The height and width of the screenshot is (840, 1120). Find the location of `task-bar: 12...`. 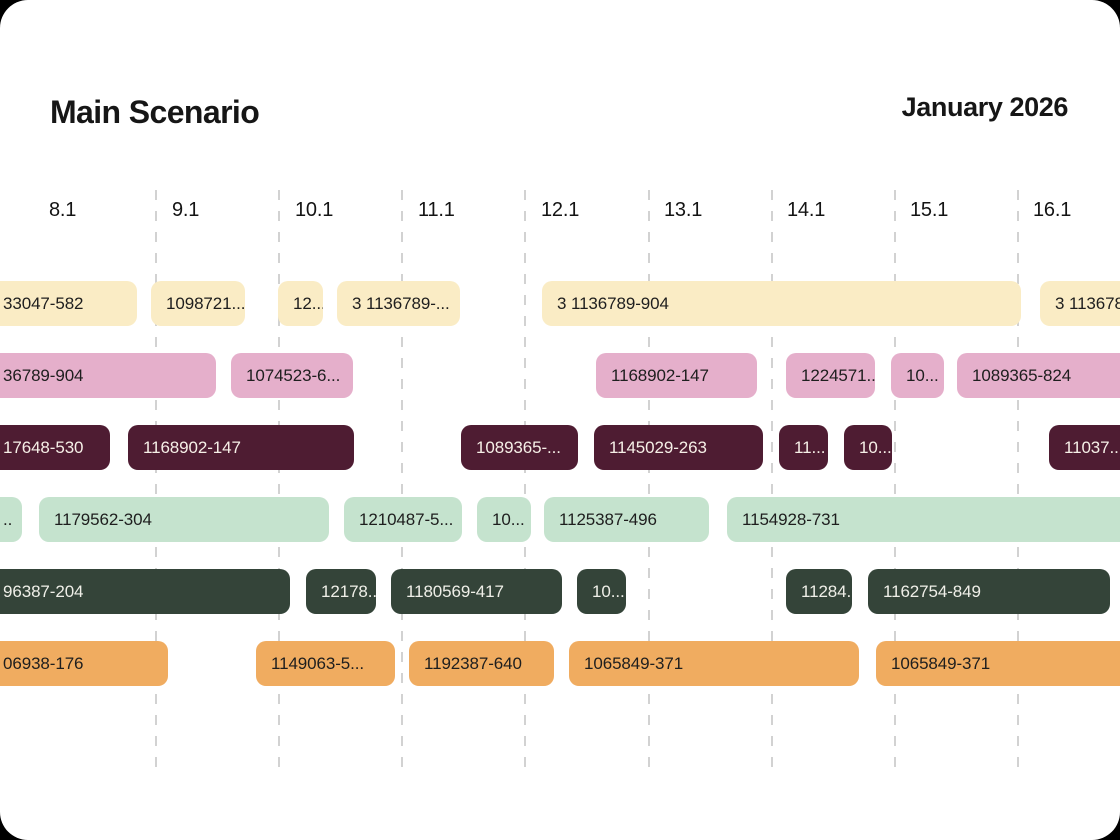

task-bar: 12... is located at coordinates (300, 303).